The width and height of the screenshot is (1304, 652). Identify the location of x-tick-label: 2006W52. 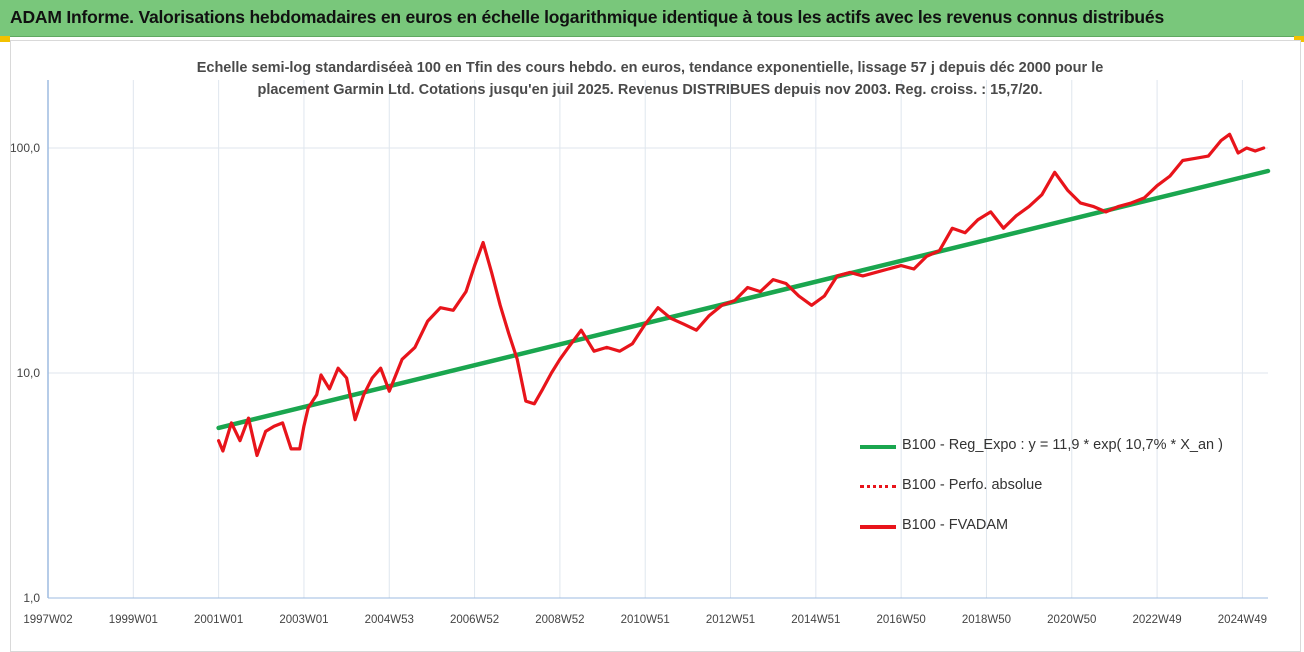
(474, 620).